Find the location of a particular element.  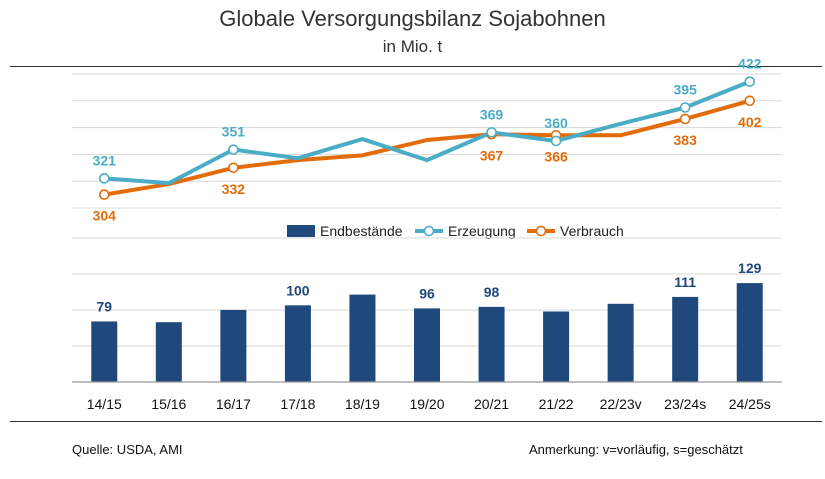

endbestaende-data-label: 79 is located at coordinates (104, 306).